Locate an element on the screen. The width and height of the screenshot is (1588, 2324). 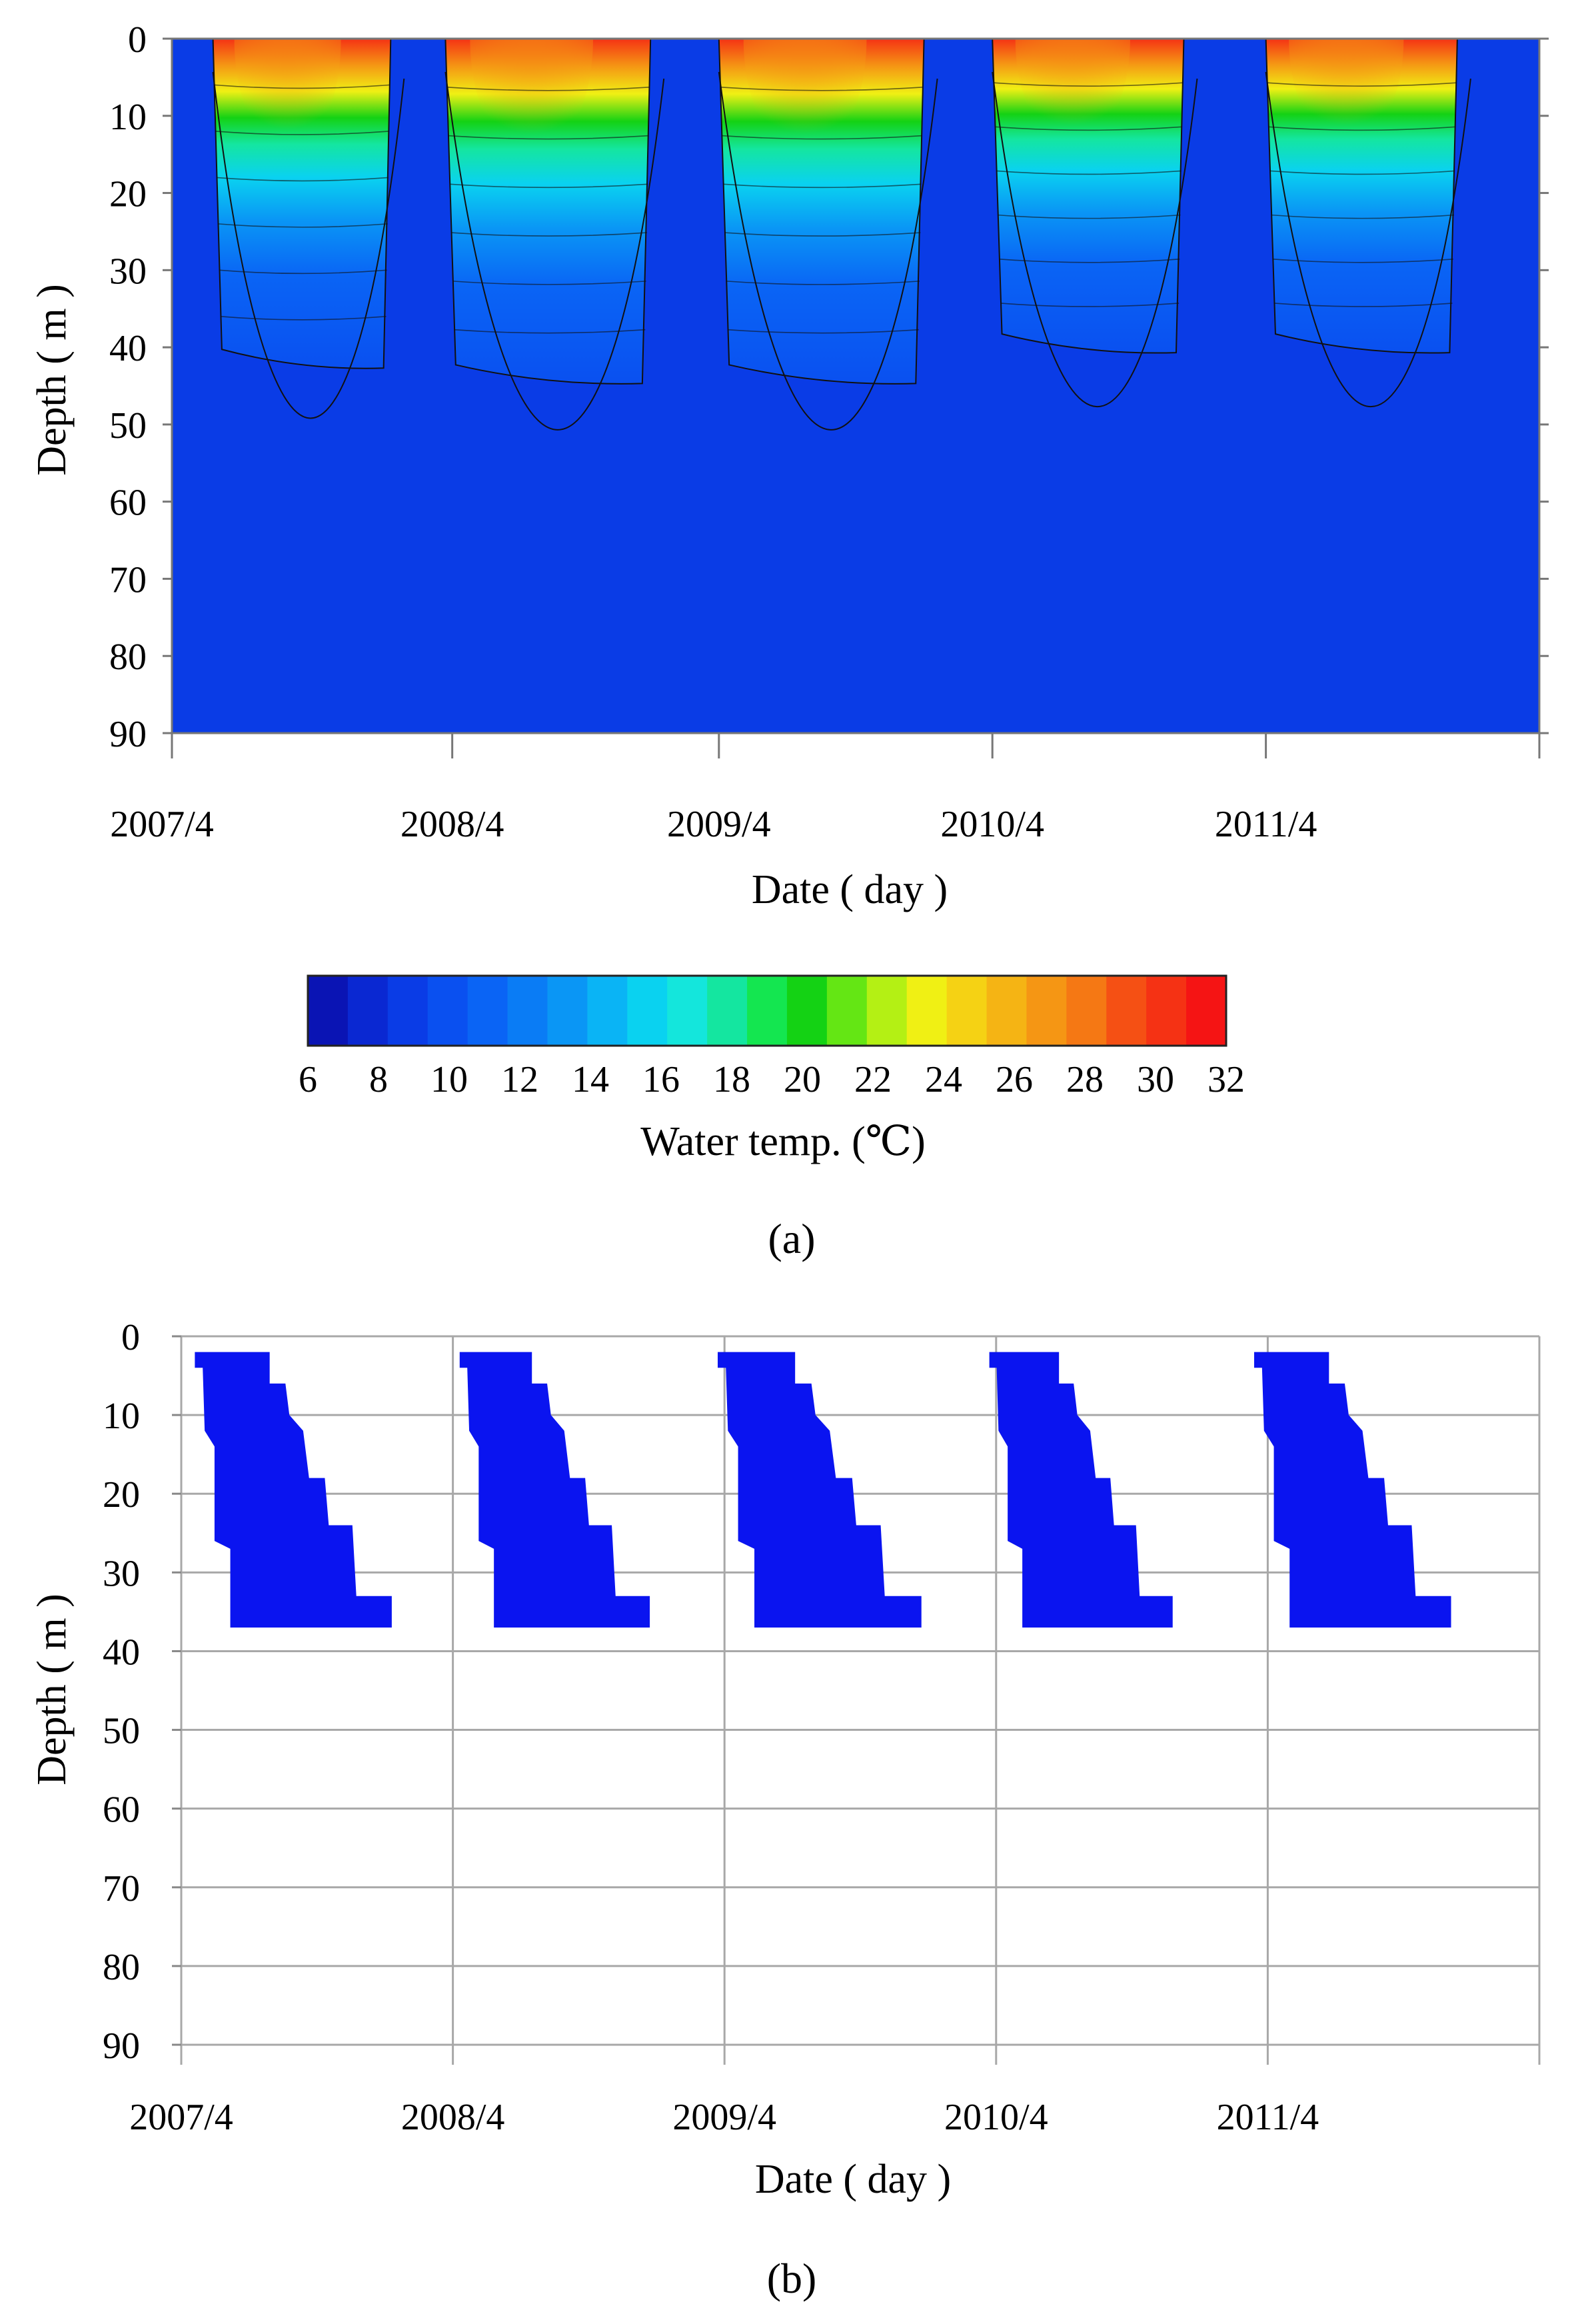
y-tick-label-b: 0 is located at coordinates (130, 1337).